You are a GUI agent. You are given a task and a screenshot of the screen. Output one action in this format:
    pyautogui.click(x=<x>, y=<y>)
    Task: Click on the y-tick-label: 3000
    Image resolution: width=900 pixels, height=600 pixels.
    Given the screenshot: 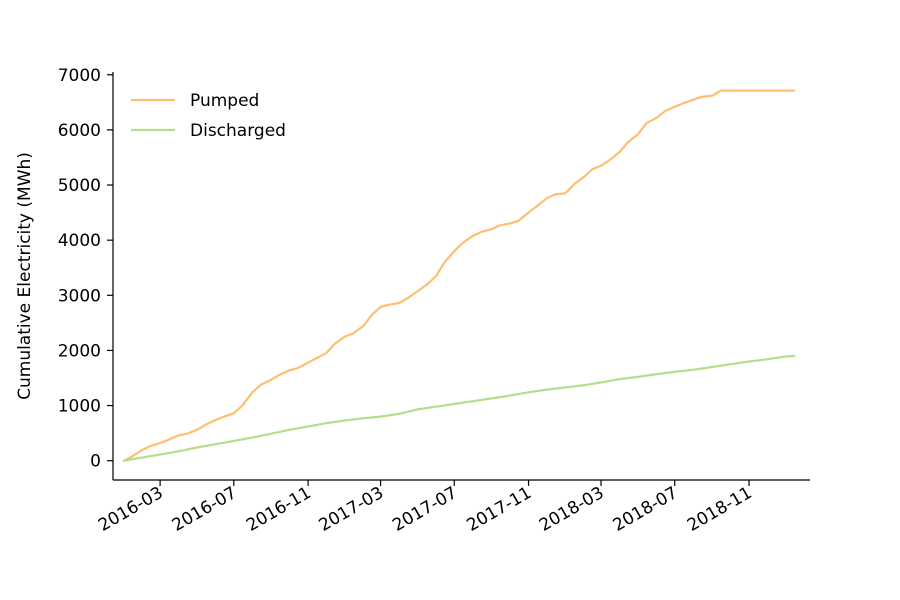 What is the action you would take?
    pyautogui.click(x=79, y=296)
    